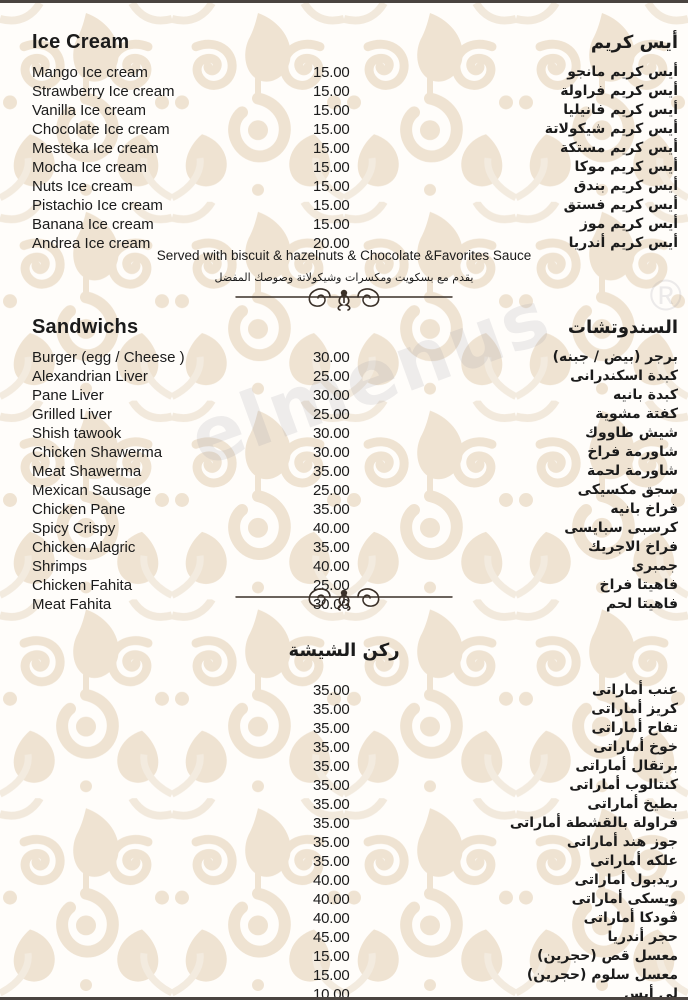  I want to click on menu-item-row: Mesteka Ice cream 15.00 أيس كريم مستكة, so click(344, 148).